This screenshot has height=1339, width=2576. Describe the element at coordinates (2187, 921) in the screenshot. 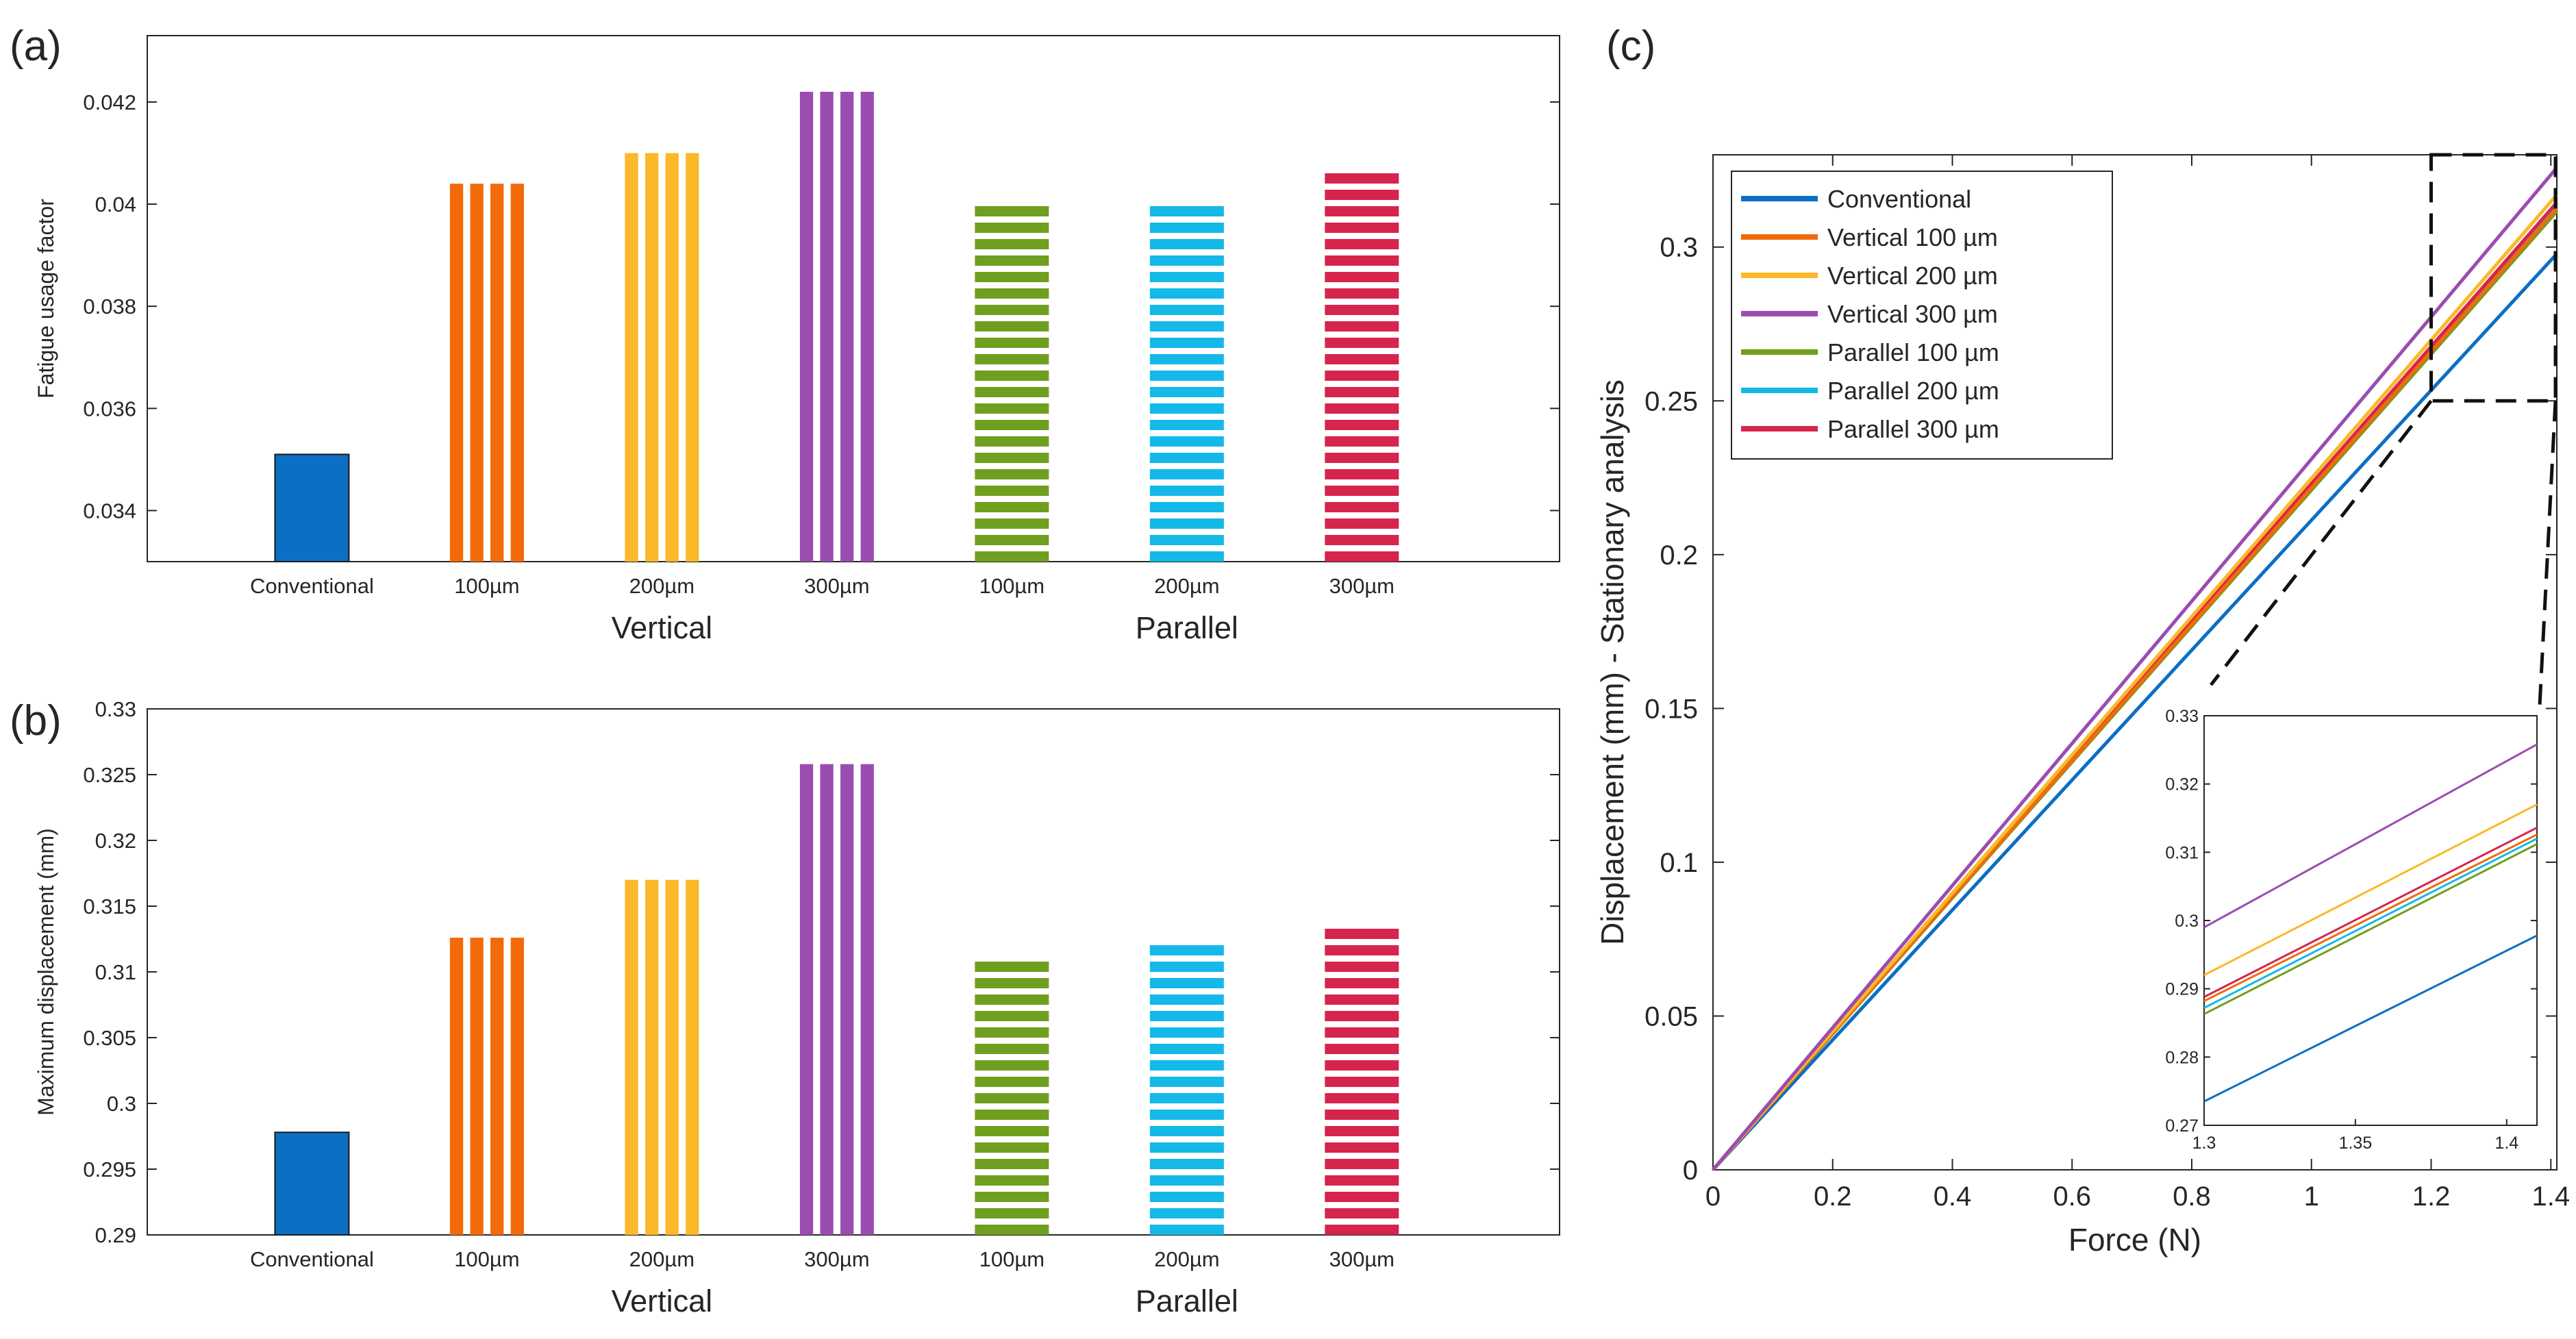

I see `inset-y-tick-label: 0.3` at that location.